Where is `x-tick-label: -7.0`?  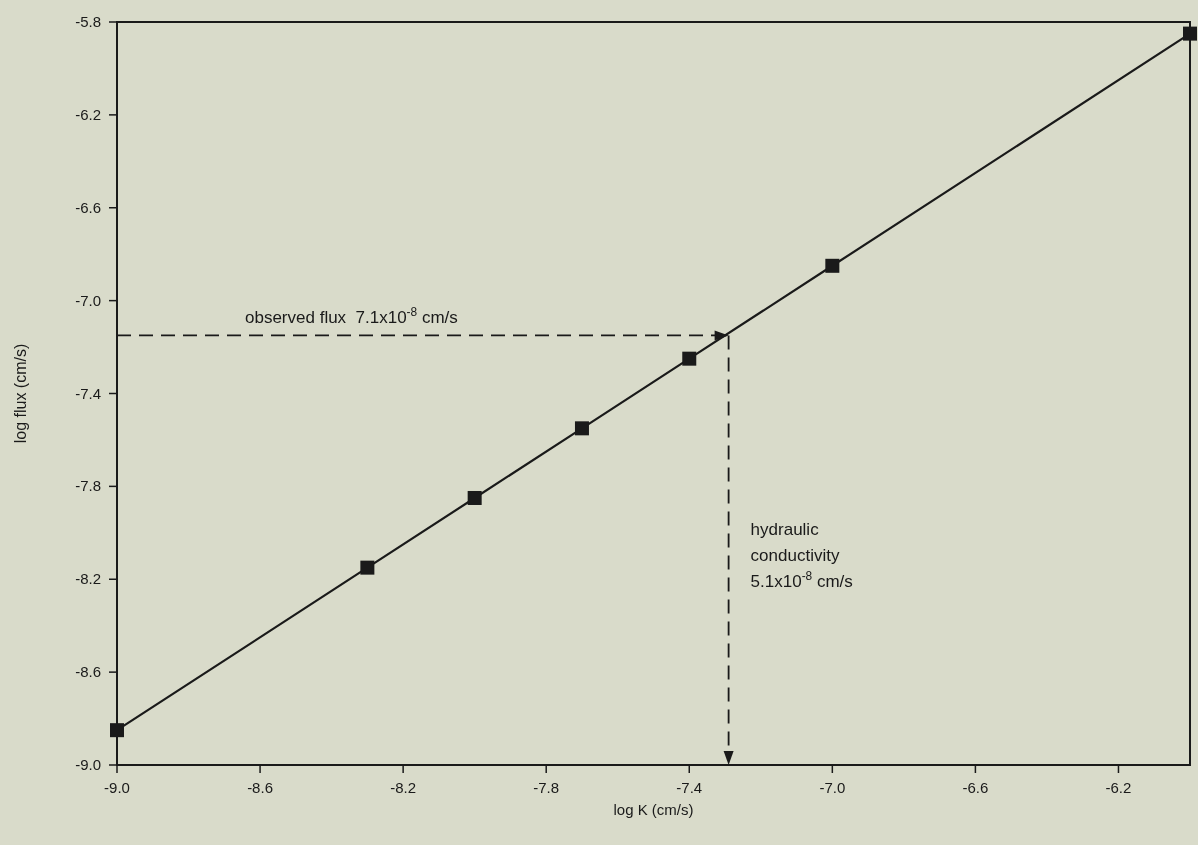 x-tick-label: -7.0 is located at coordinates (832, 787).